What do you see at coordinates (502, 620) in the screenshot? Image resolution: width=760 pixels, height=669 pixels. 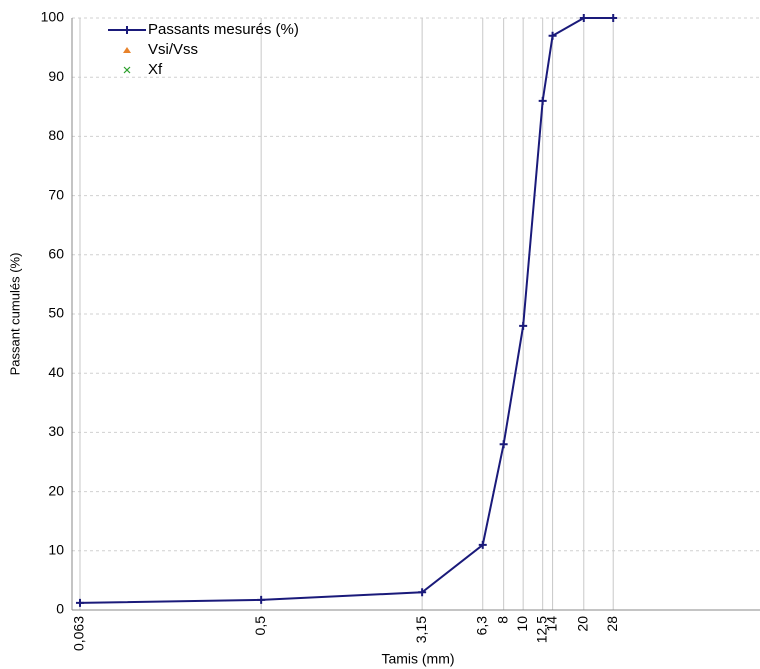 I see `x-tick-label: 8` at bounding box center [502, 620].